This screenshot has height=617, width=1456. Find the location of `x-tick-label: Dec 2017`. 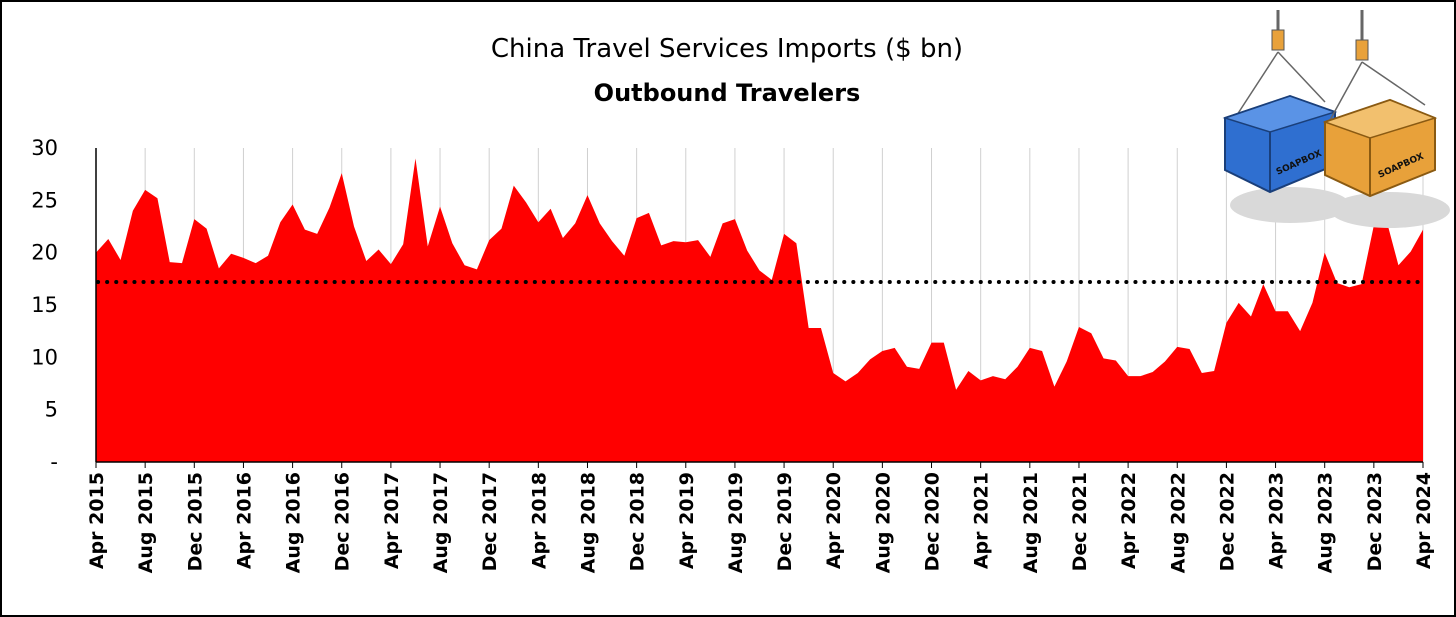

x-tick-label: Dec 2017 is located at coordinates (490, 521).